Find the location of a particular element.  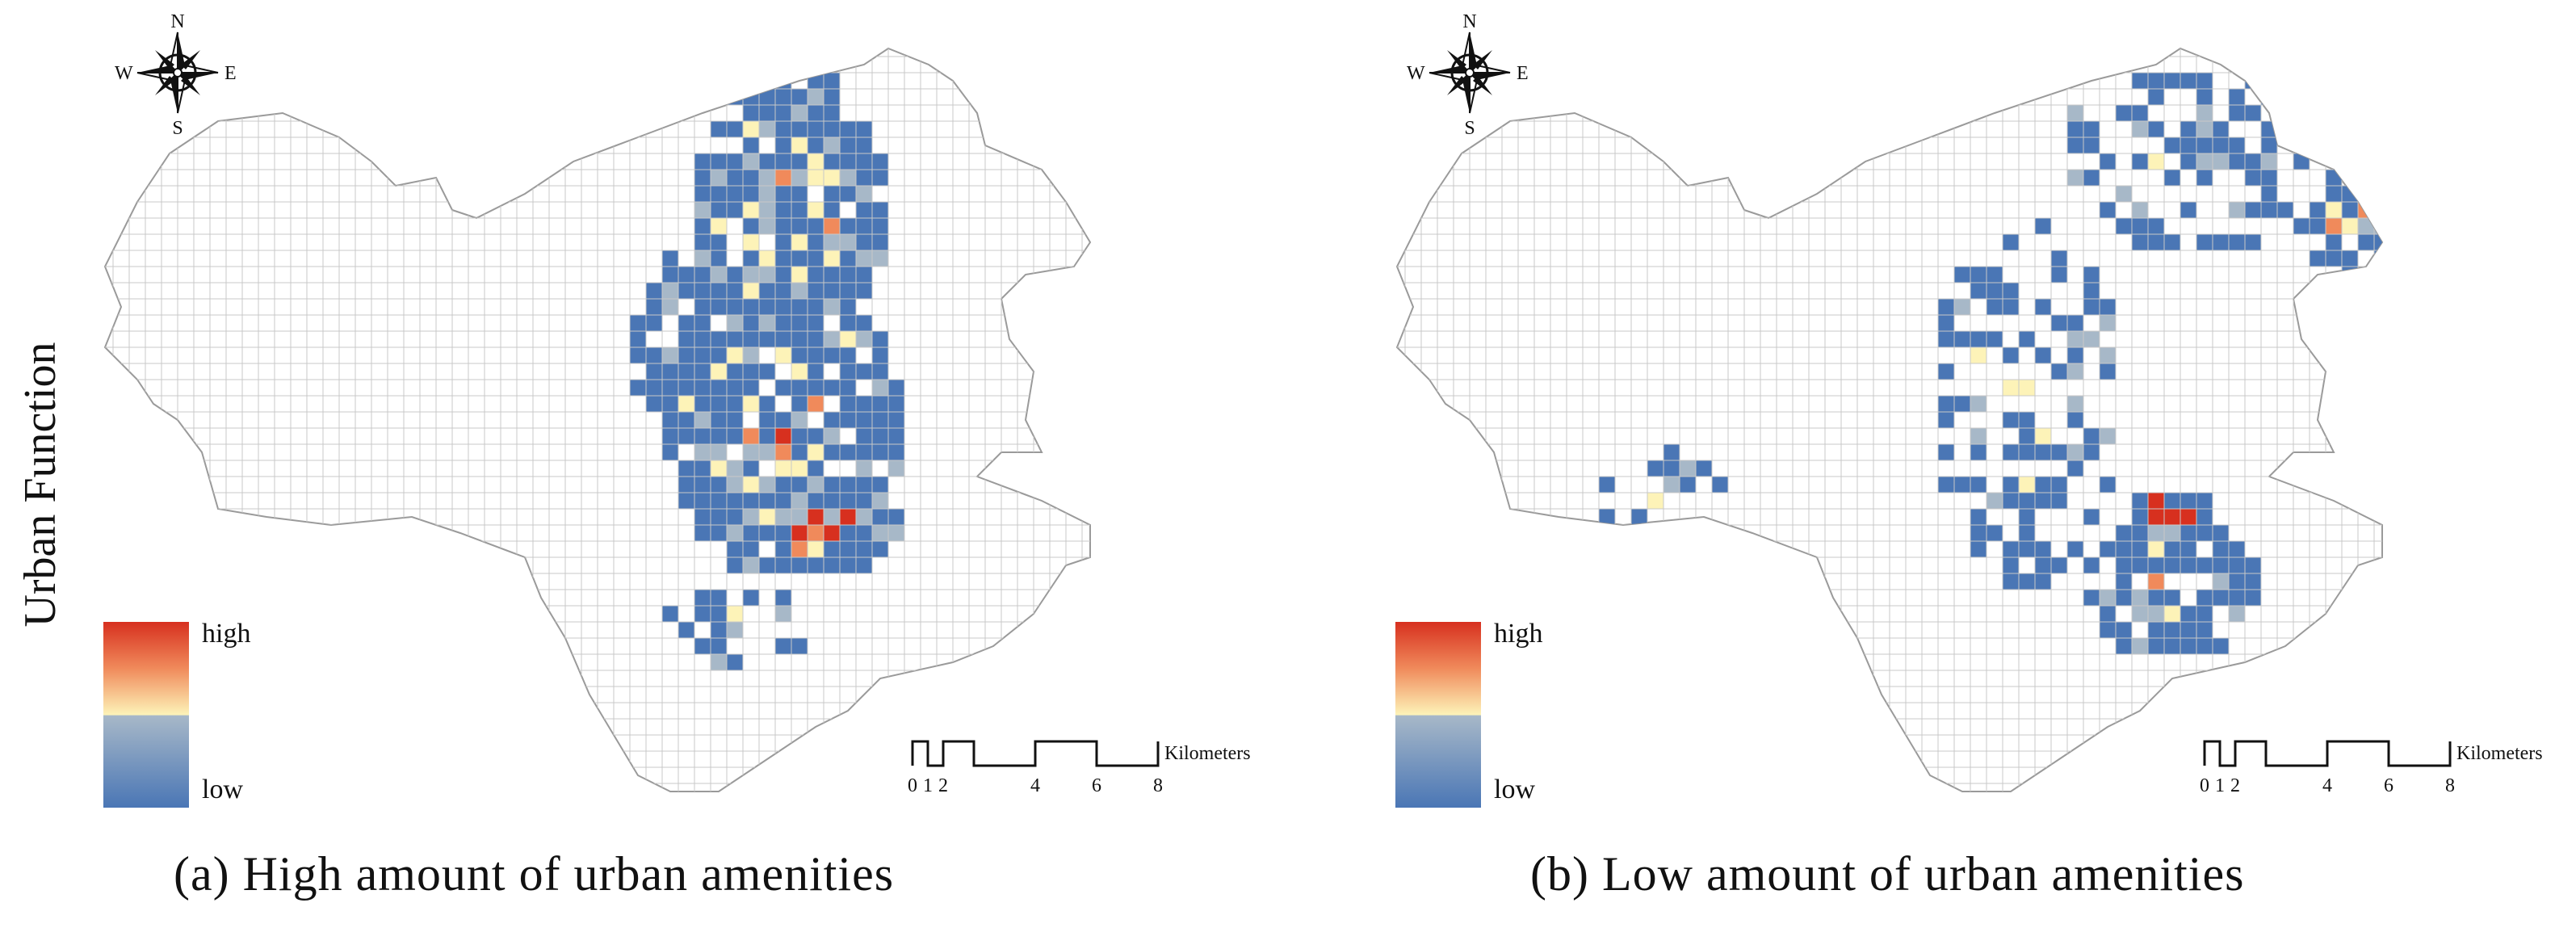

y-axis-label: Urban Function is located at coordinates (40, 485).